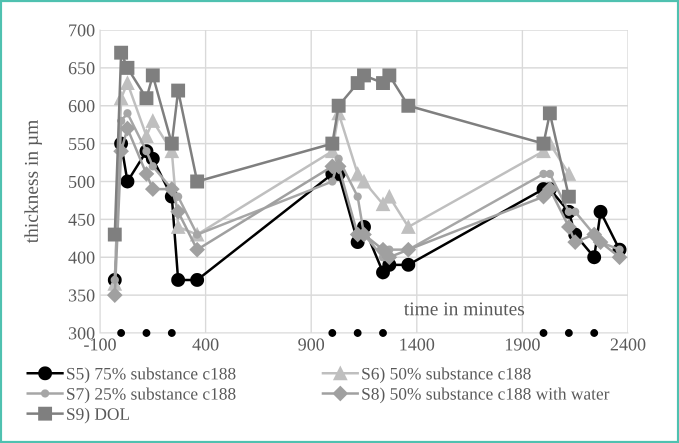  Describe the element at coordinates (417, 344) in the screenshot. I see `x-tick-label: 1400` at that location.